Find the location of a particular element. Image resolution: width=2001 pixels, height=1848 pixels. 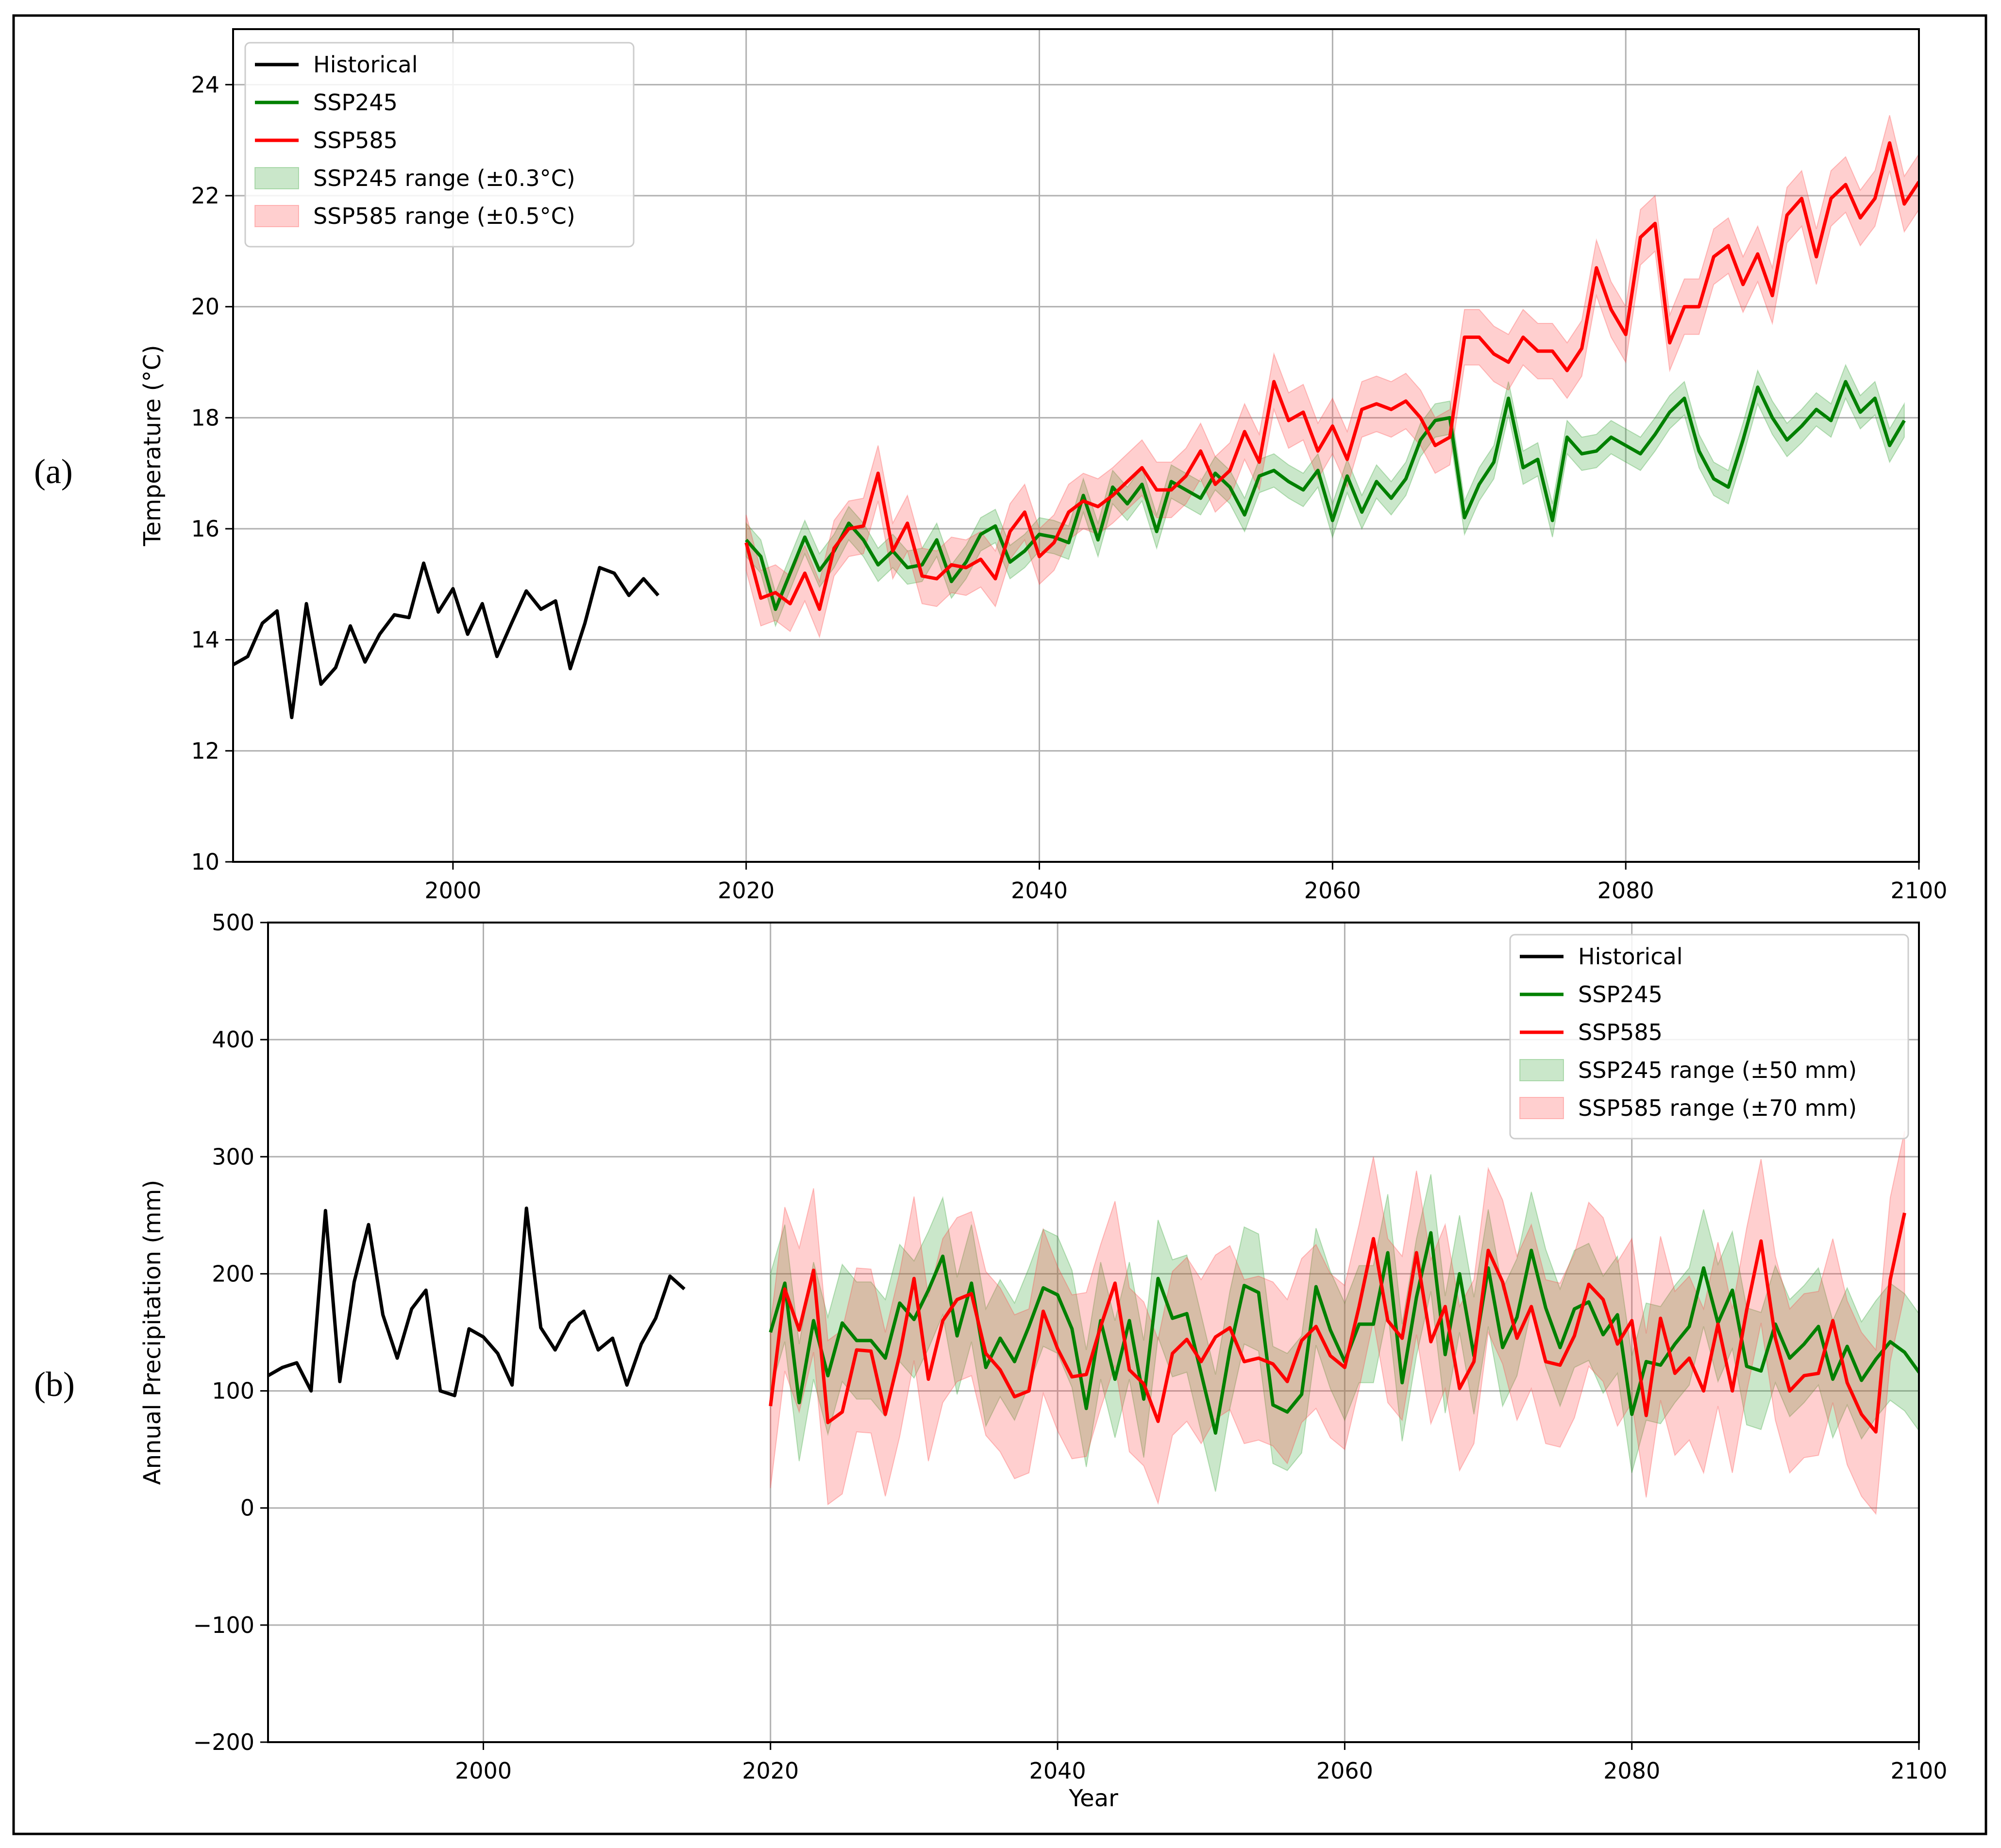

y-tick-label: 400 is located at coordinates (233, 1039).